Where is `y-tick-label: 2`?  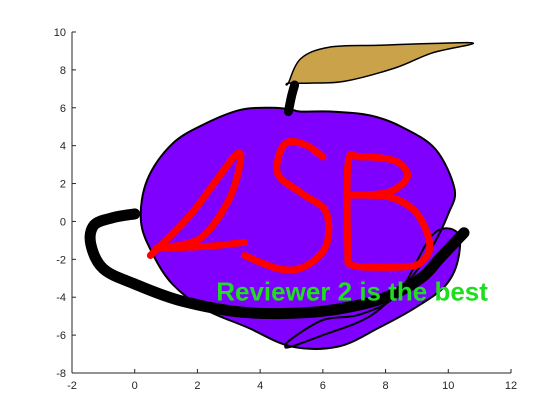 y-tick-label: 2 is located at coordinates (63, 185).